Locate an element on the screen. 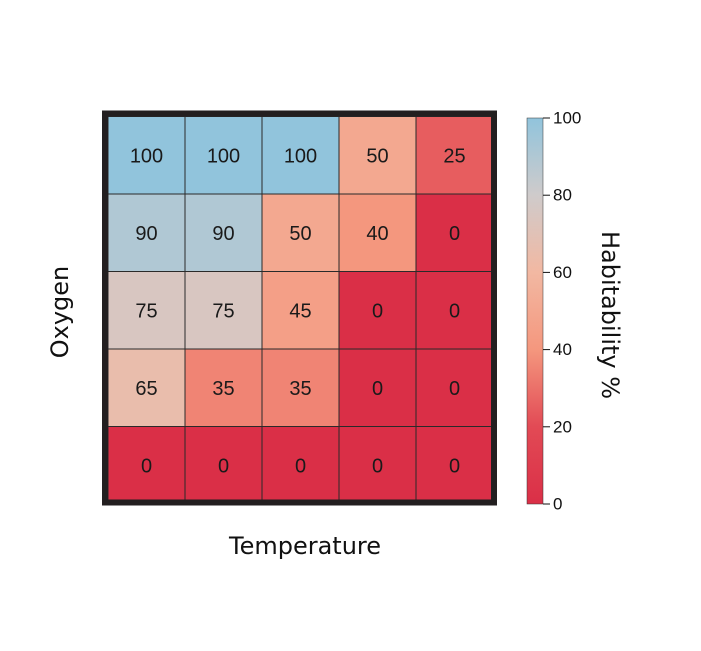 This screenshot has width=701, height=651. colorbar-label: Habitability % is located at coordinates (610, 315).